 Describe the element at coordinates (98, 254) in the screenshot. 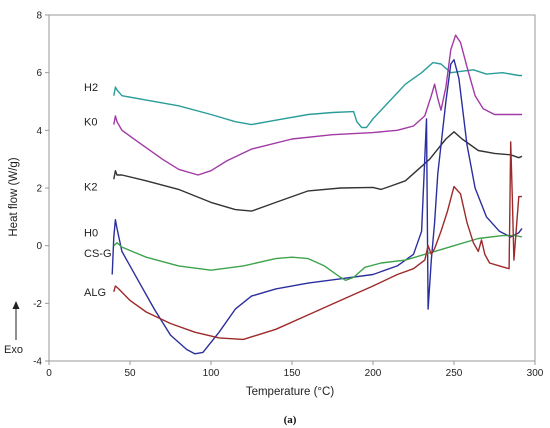

I see `series-label-cs-g: CS-G` at that location.